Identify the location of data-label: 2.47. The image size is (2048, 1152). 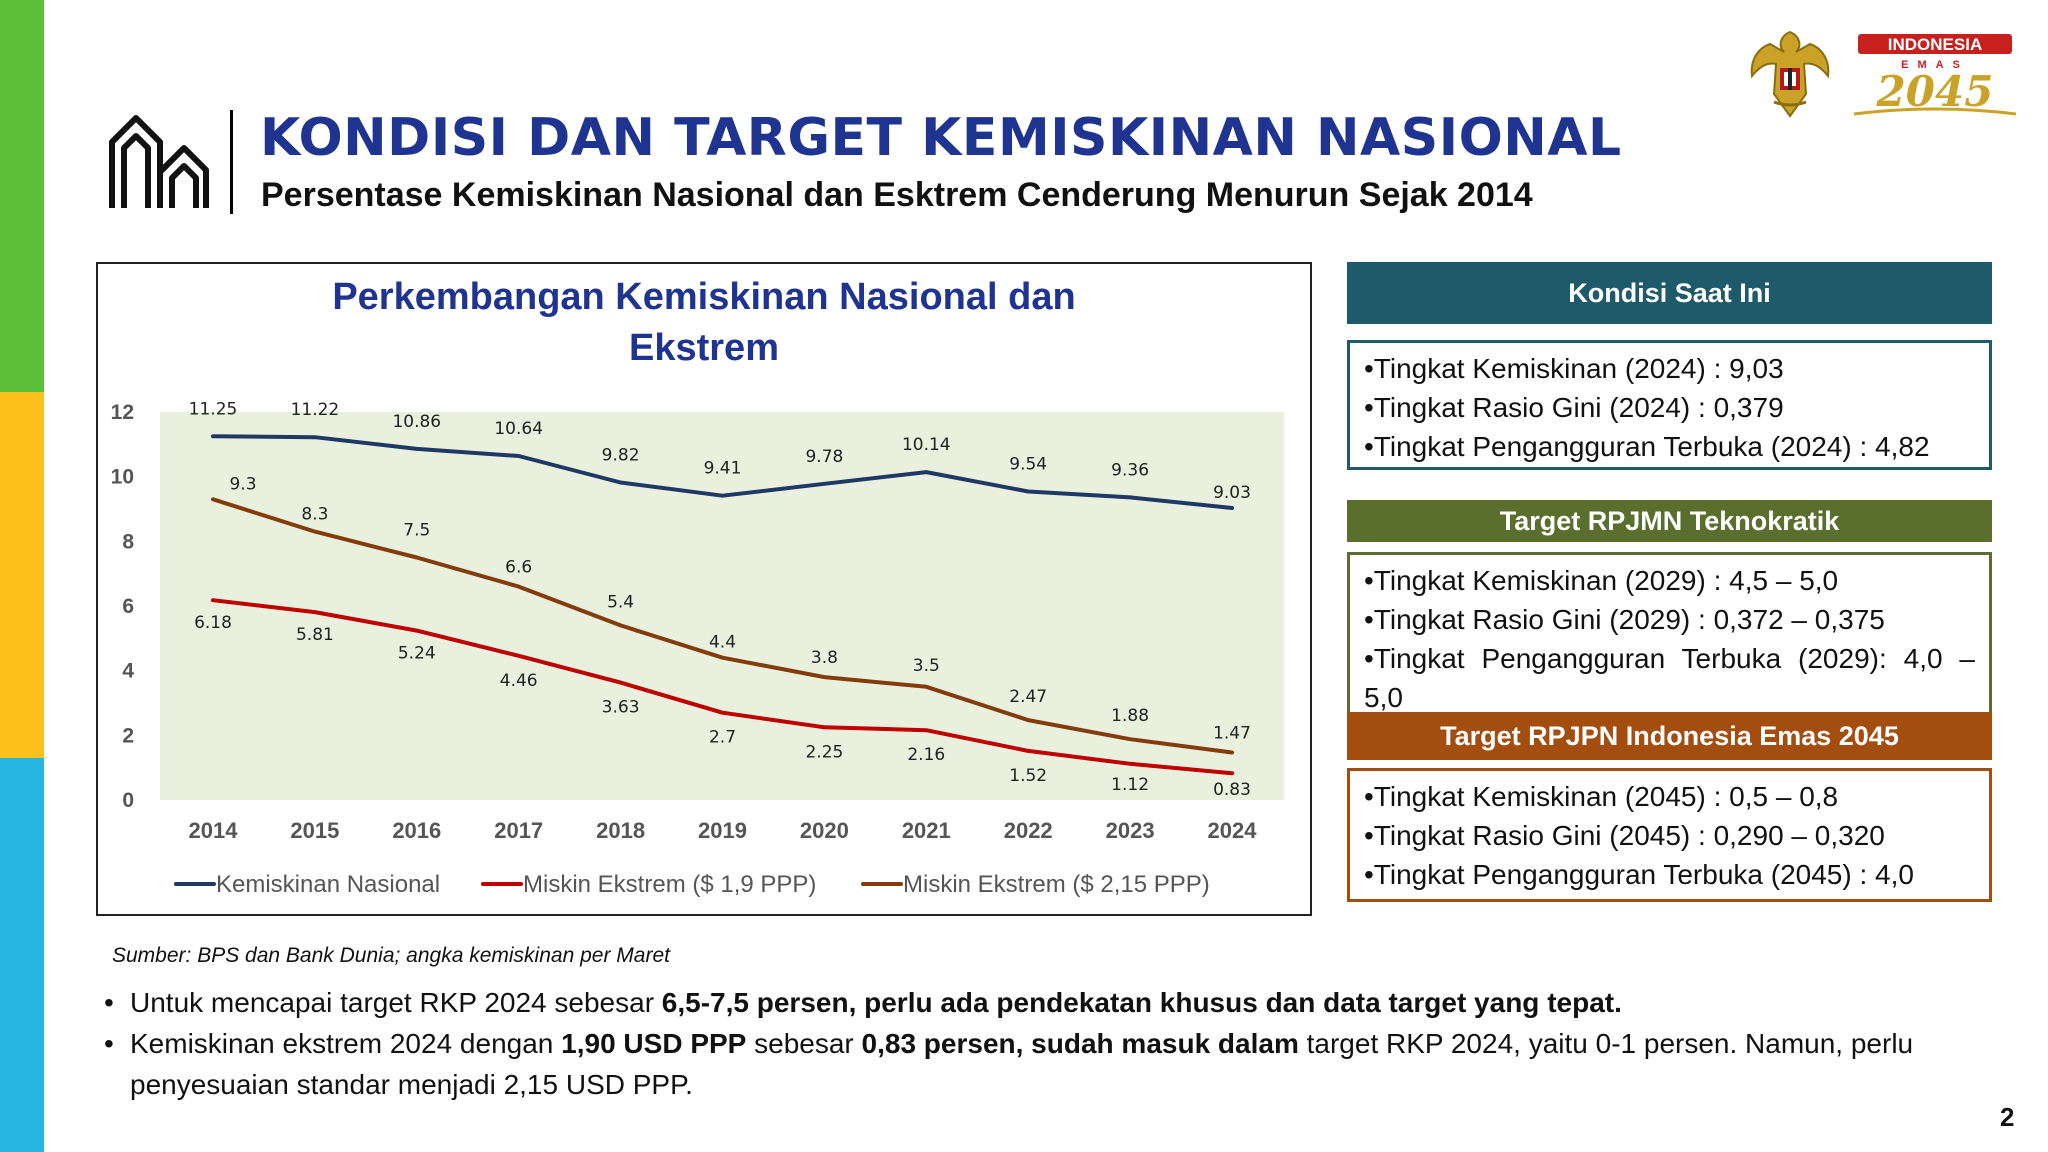
(1028, 697).